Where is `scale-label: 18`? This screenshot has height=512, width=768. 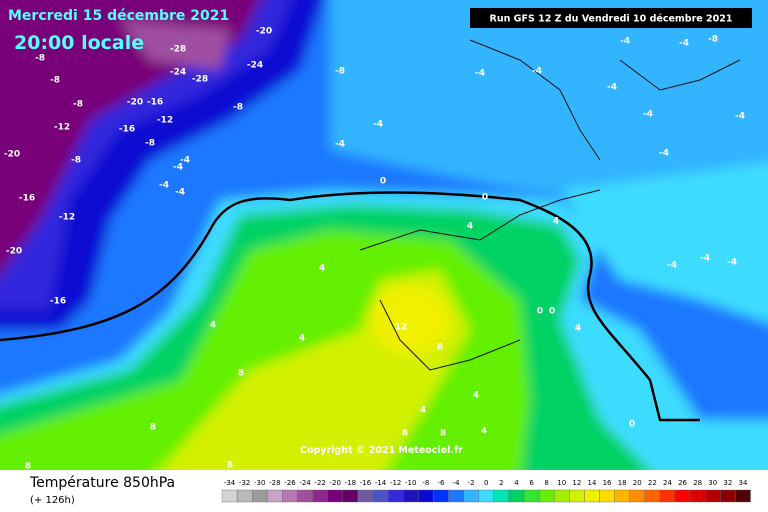
scale-label: 18 is located at coordinates (622, 483).